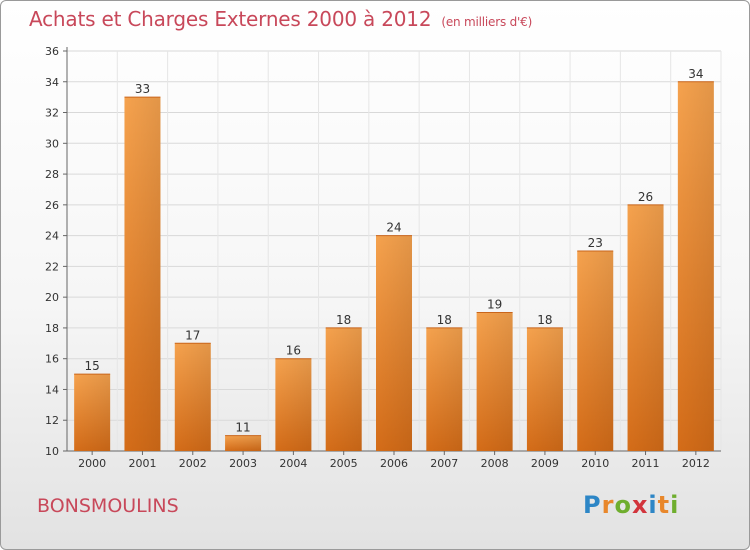 The image size is (750, 550). What do you see at coordinates (394, 463) in the screenshot?
I see `x-tick-label: 2006` at bounding box center [394, 463].